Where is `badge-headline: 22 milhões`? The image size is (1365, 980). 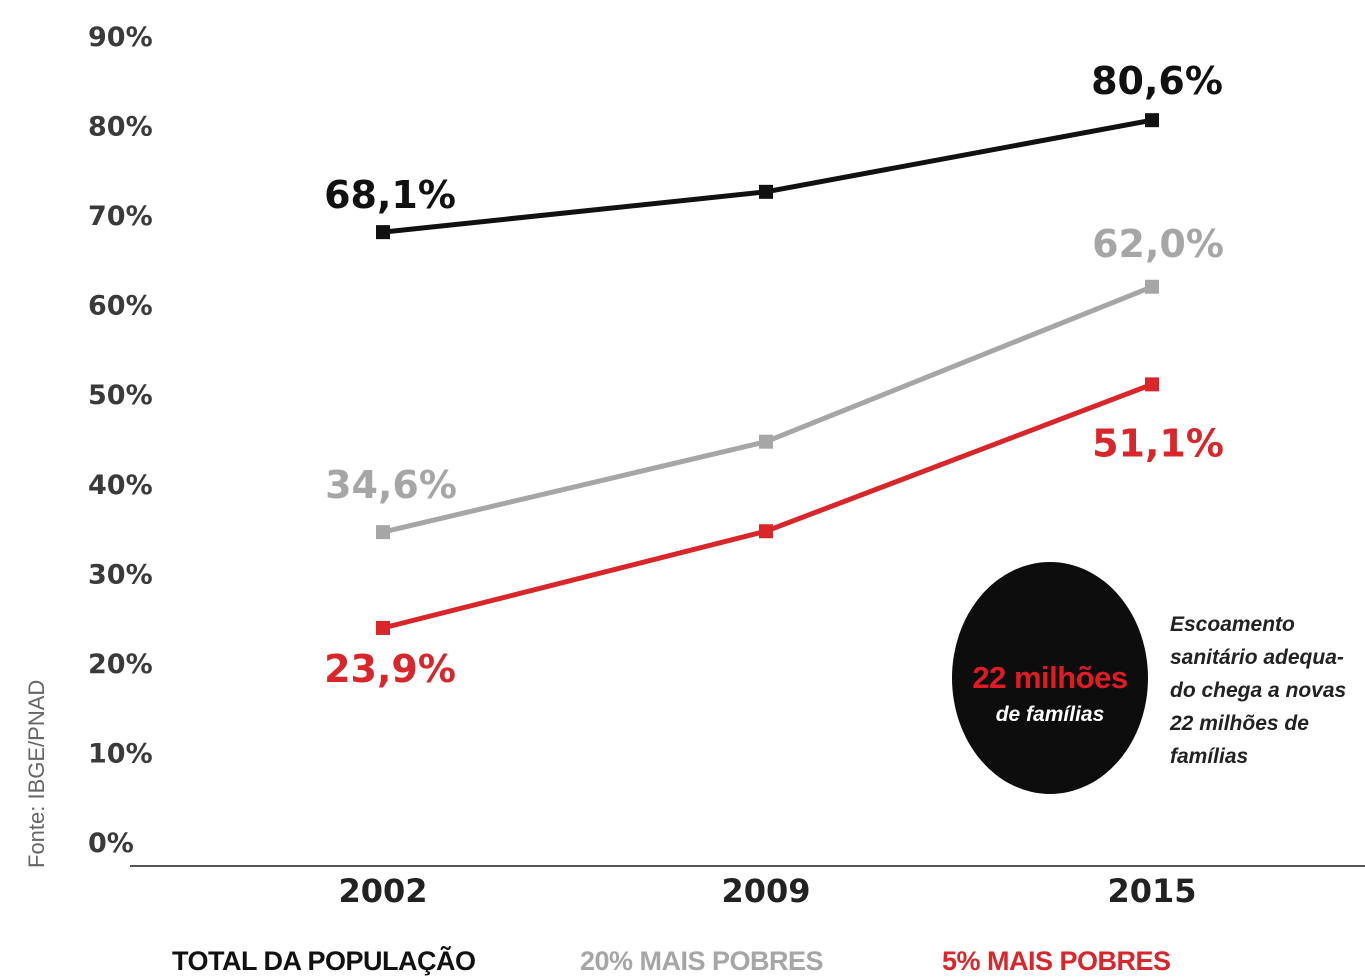 badge-headline: 22 milhões is located at coordinates (1050, 677).